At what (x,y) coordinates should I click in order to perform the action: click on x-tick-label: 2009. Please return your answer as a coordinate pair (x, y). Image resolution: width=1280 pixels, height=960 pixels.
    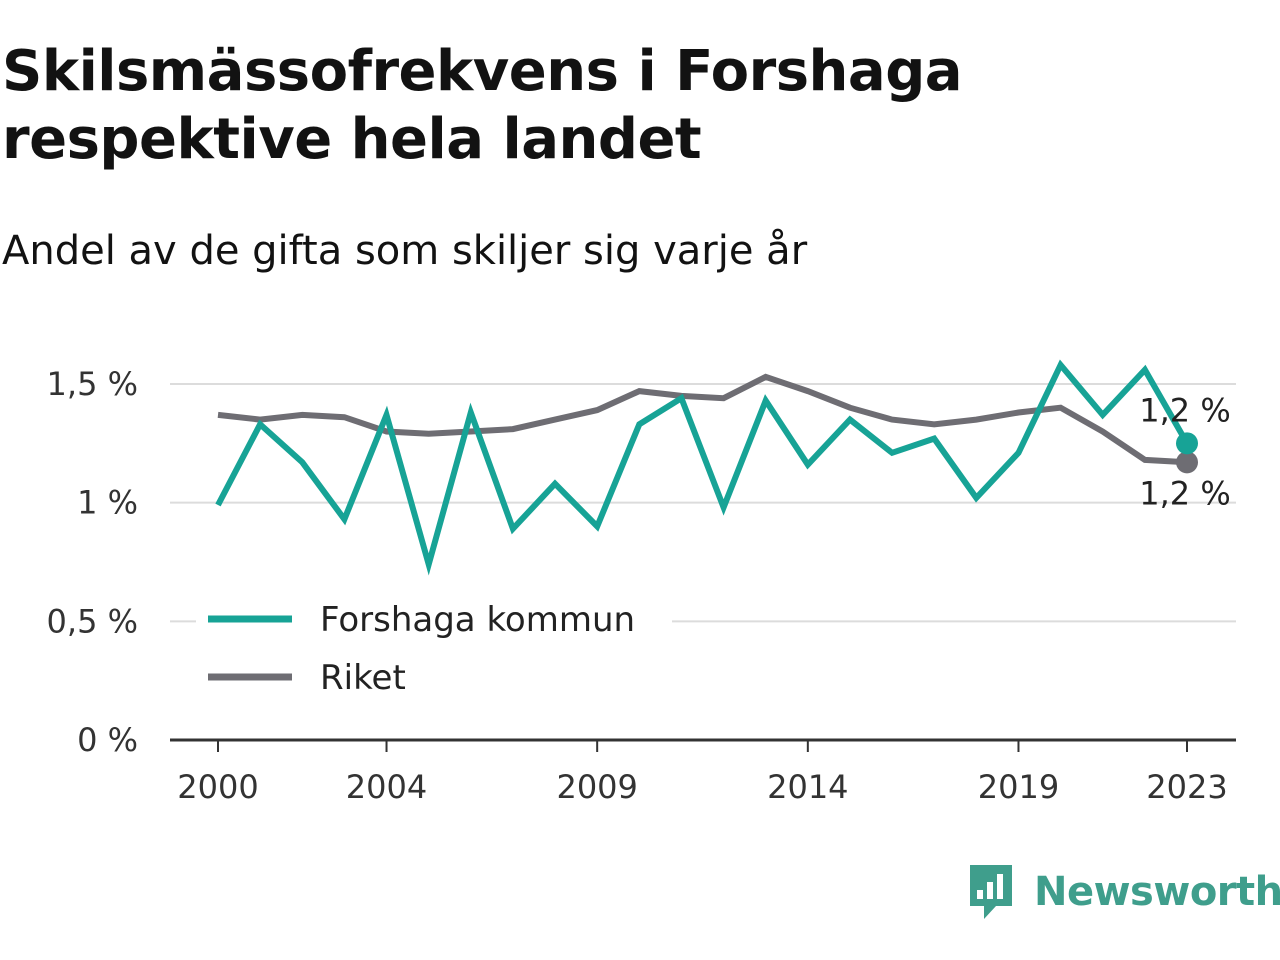
    Looking at the image, I should click on (596, 787).